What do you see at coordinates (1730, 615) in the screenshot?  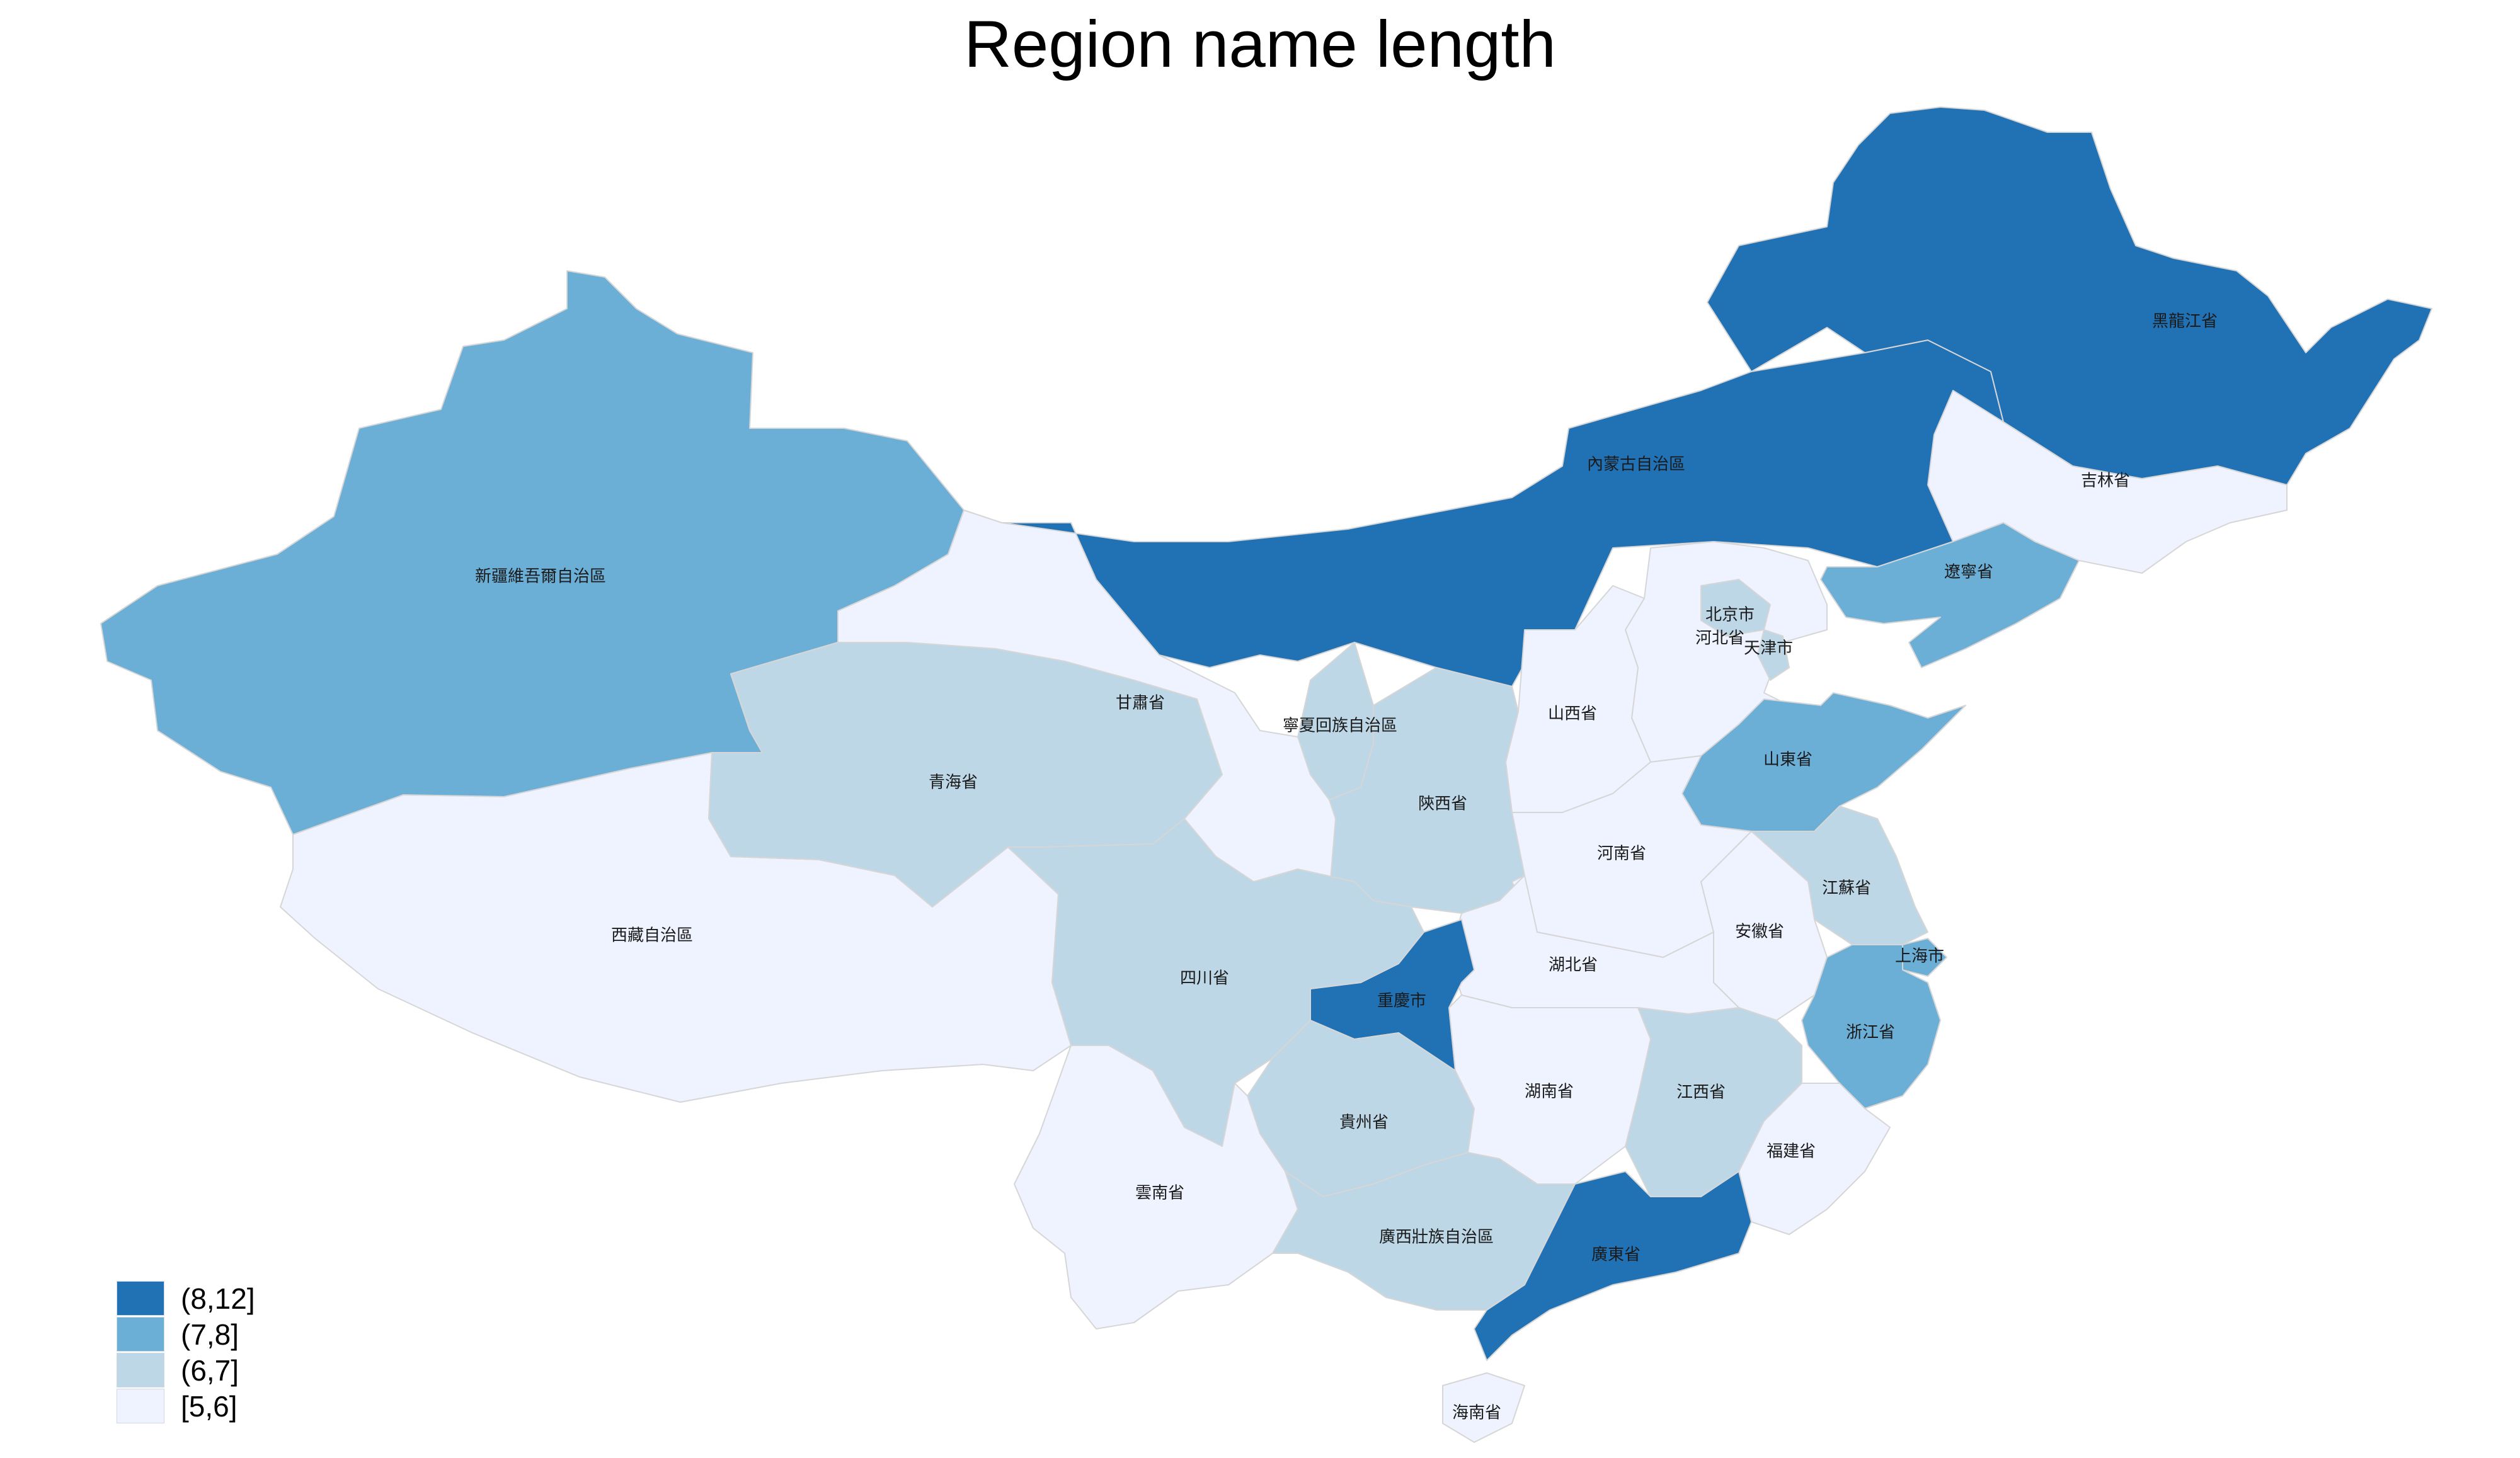 I see `label-beijing: 北京市` at bounding box center [1730, 615].